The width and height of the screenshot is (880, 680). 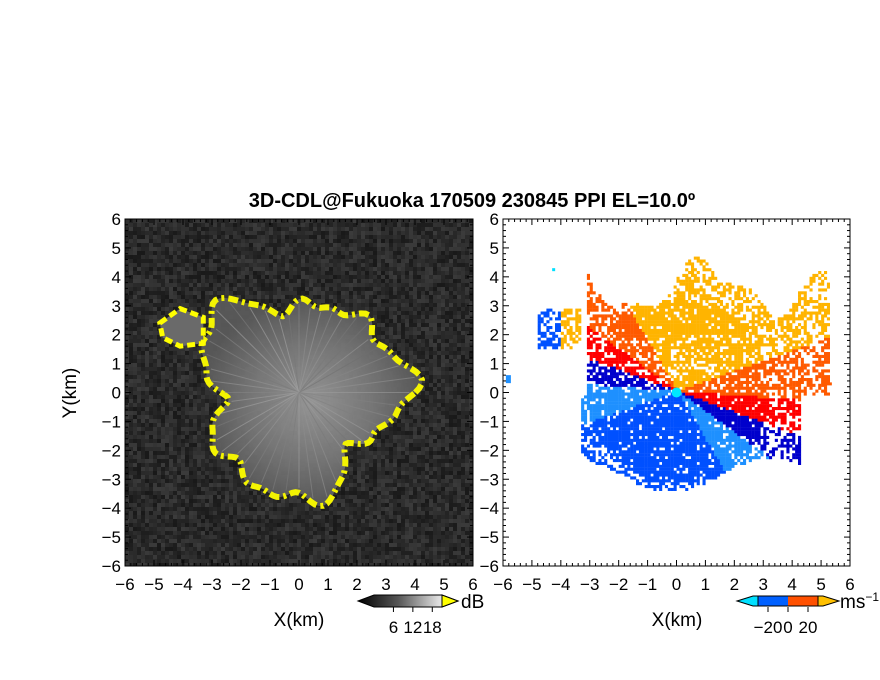 I want to click on snr-colorbar-tick: 6, so click(x=393, y=627).